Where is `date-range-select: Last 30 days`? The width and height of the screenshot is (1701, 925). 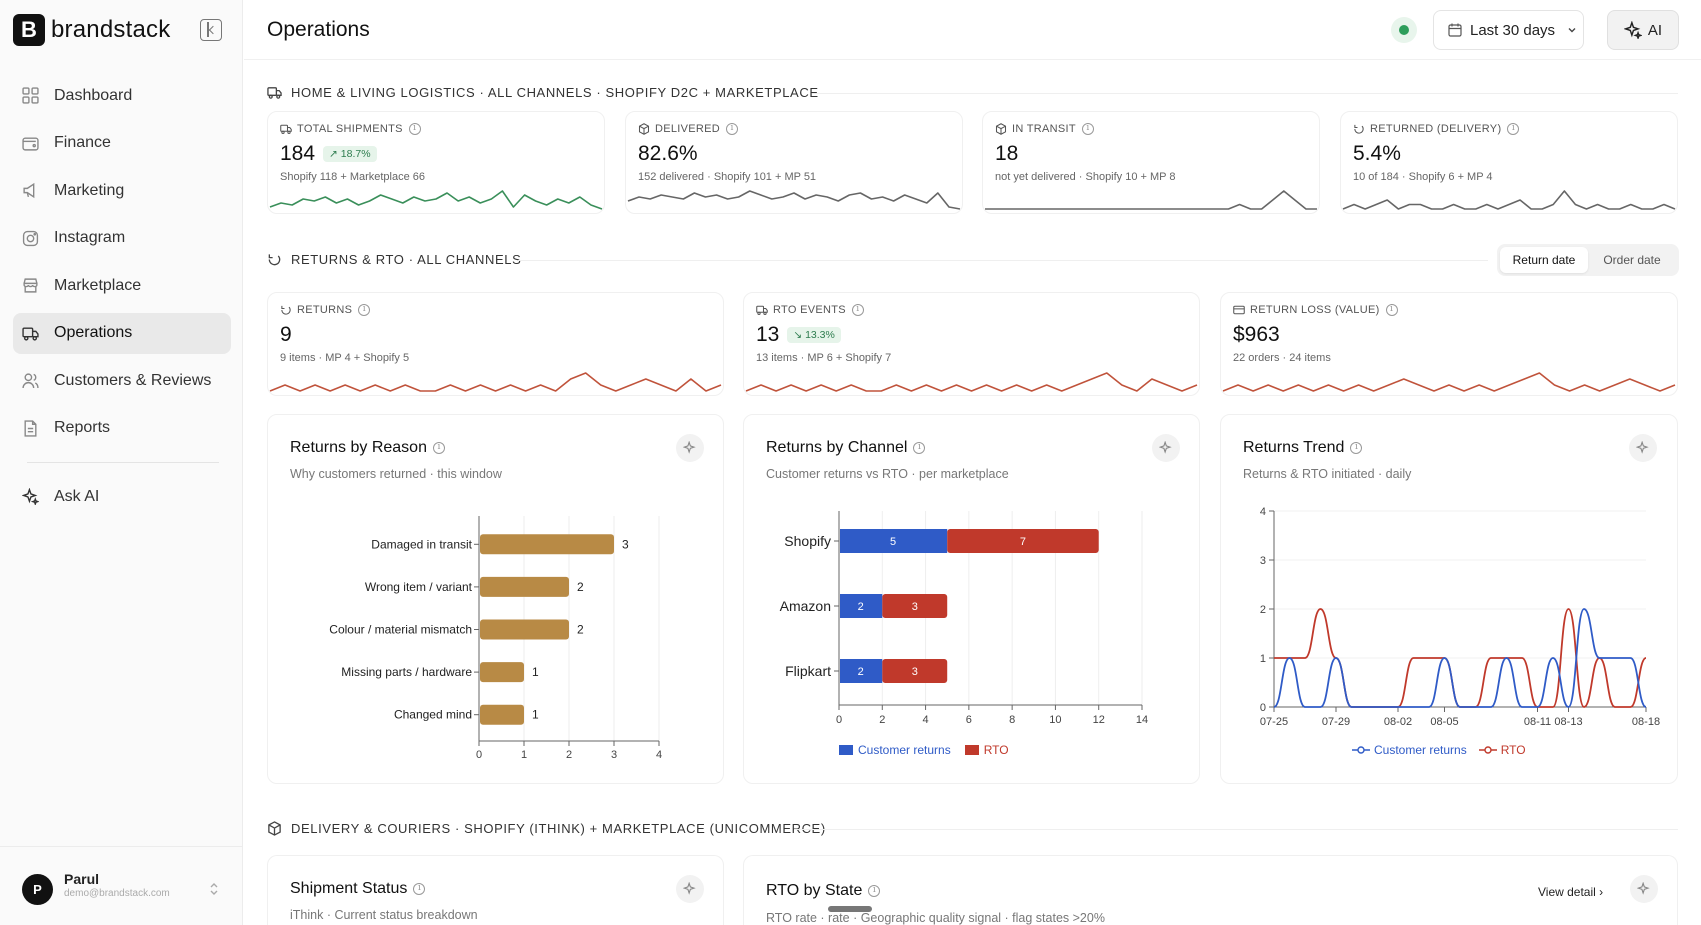 date-range-select: Last 30 days is located at coordinates (1508, 30).